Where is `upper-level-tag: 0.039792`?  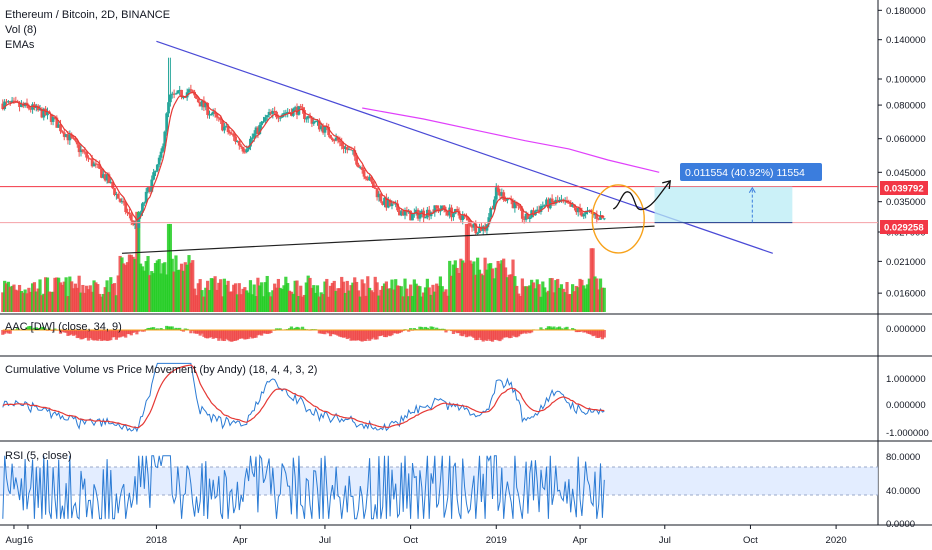 upper-level-tag: 0.039792 is located at coordinates (904, 189).